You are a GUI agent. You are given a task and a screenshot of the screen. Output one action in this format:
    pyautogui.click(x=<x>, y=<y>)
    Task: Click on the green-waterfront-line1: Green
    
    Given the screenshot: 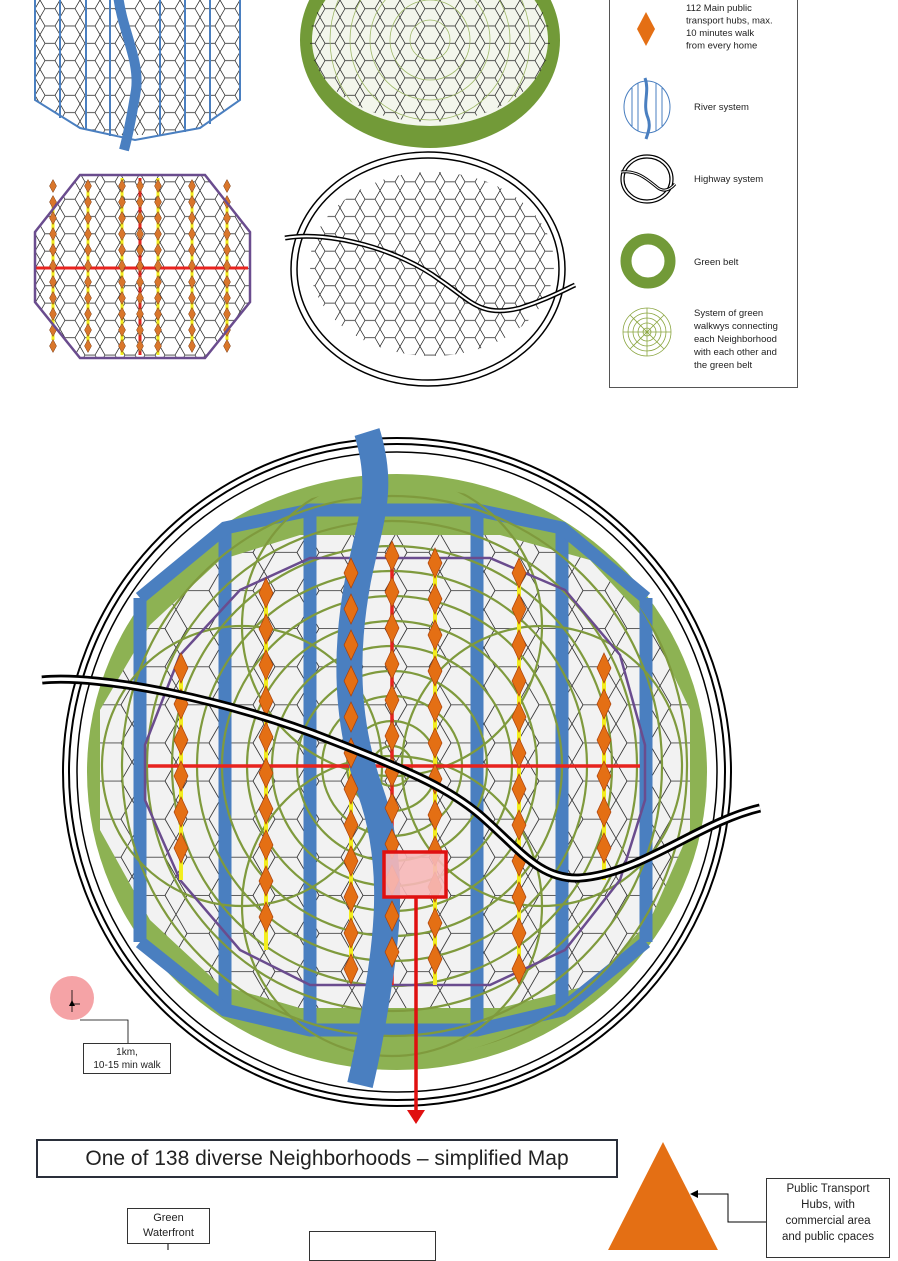 What is the action you would take?
    pyautogui.click(x=168, y=1218)
    